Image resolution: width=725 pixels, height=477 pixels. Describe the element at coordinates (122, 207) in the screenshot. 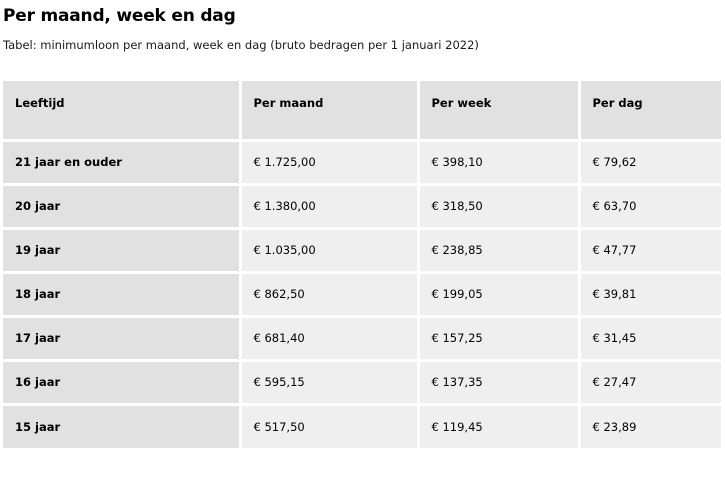

I see `age-cell: 20 jaar` at that location.